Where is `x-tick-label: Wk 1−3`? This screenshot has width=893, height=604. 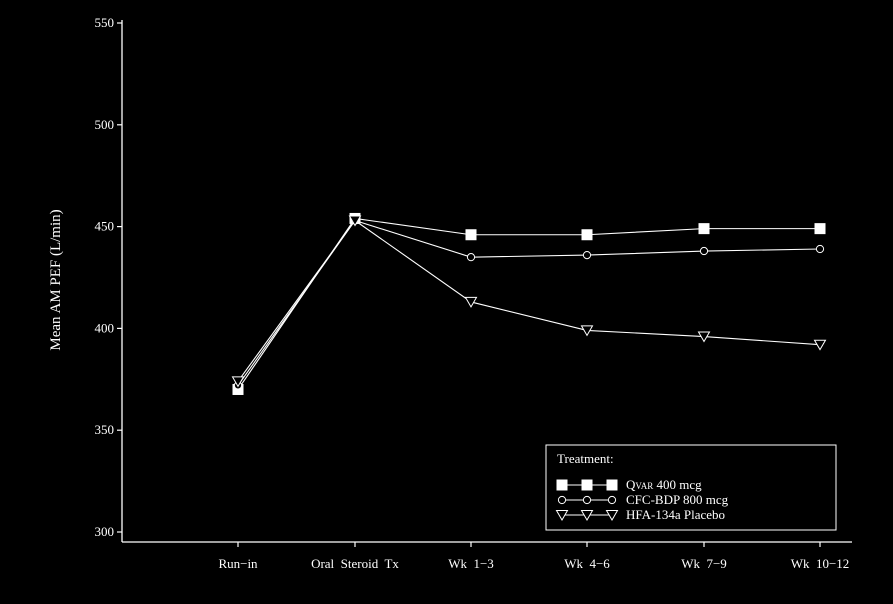 x-tick-label: Wk 1−3 is located at coordinates (471, 563).